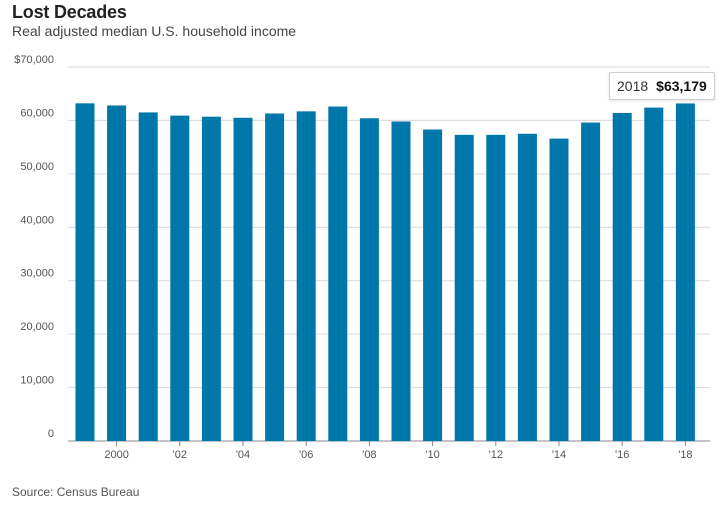 The width and height of the screenshot is (721, 507). I want to click on tooltip-year: 2018, so click(633, 86).